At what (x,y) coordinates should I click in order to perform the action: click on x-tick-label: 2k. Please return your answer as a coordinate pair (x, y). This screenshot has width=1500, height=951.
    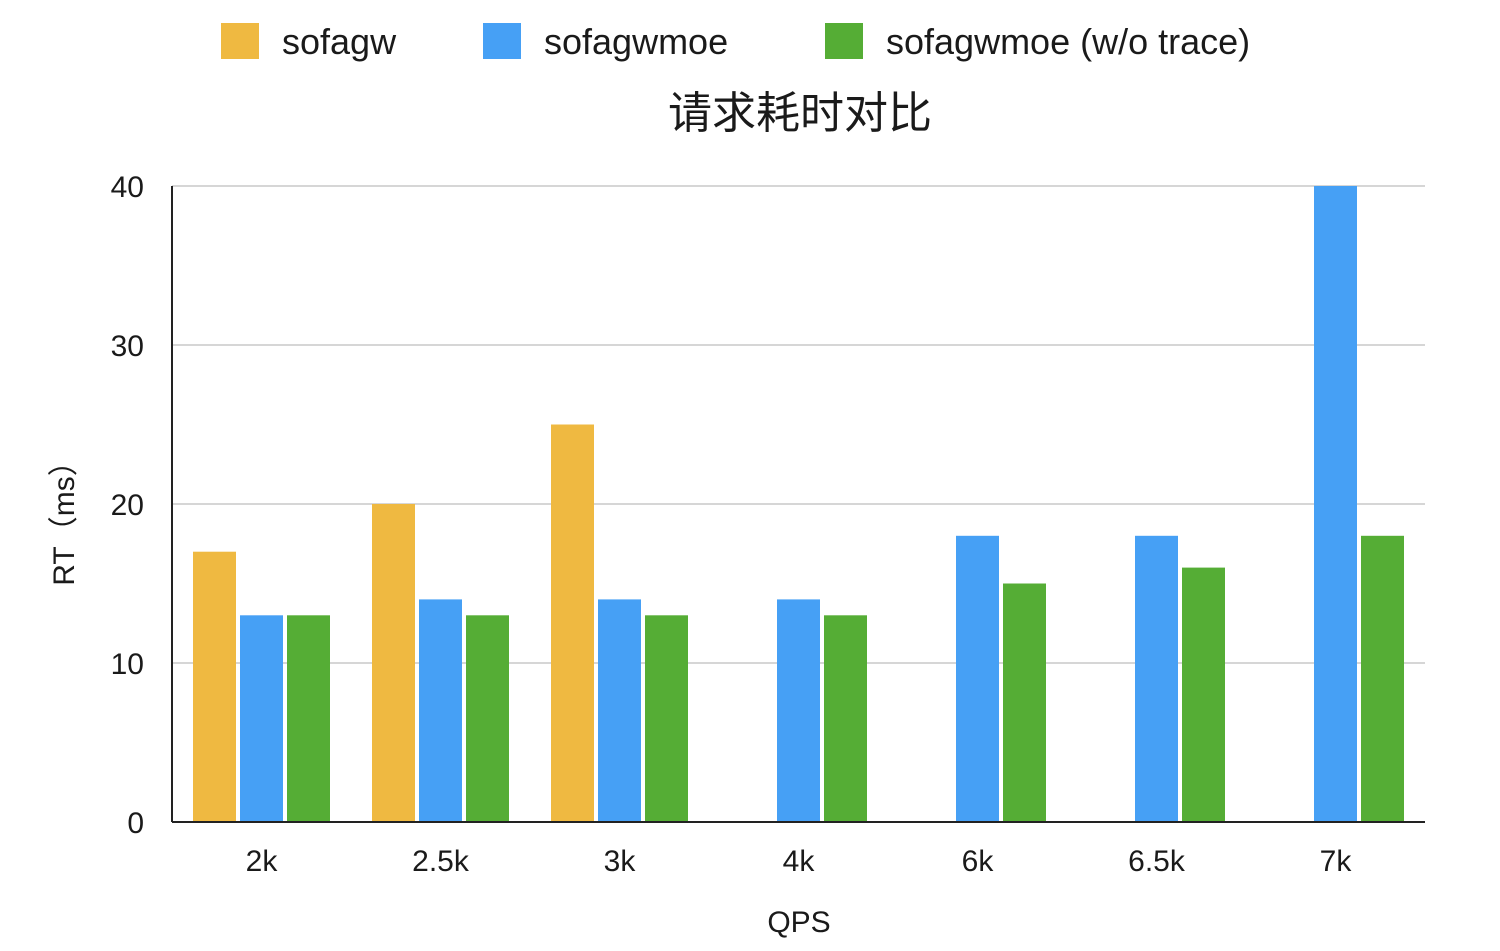
    Looking at the image, I should click on (262, 861).